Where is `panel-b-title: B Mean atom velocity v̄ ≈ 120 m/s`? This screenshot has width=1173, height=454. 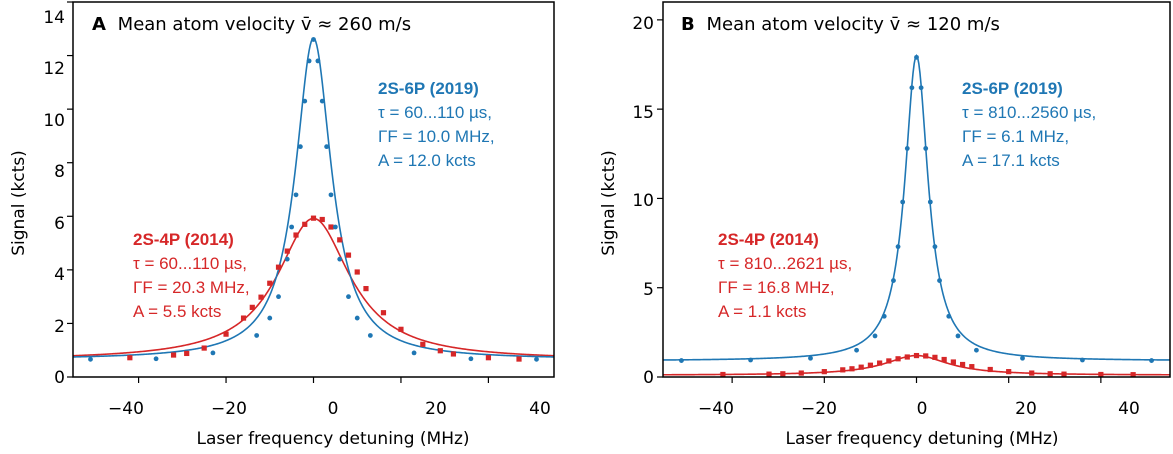
panel-b-title: B Mean atom velocity v̄ ≈ 120 m/s is located at coordinates (840, 24).